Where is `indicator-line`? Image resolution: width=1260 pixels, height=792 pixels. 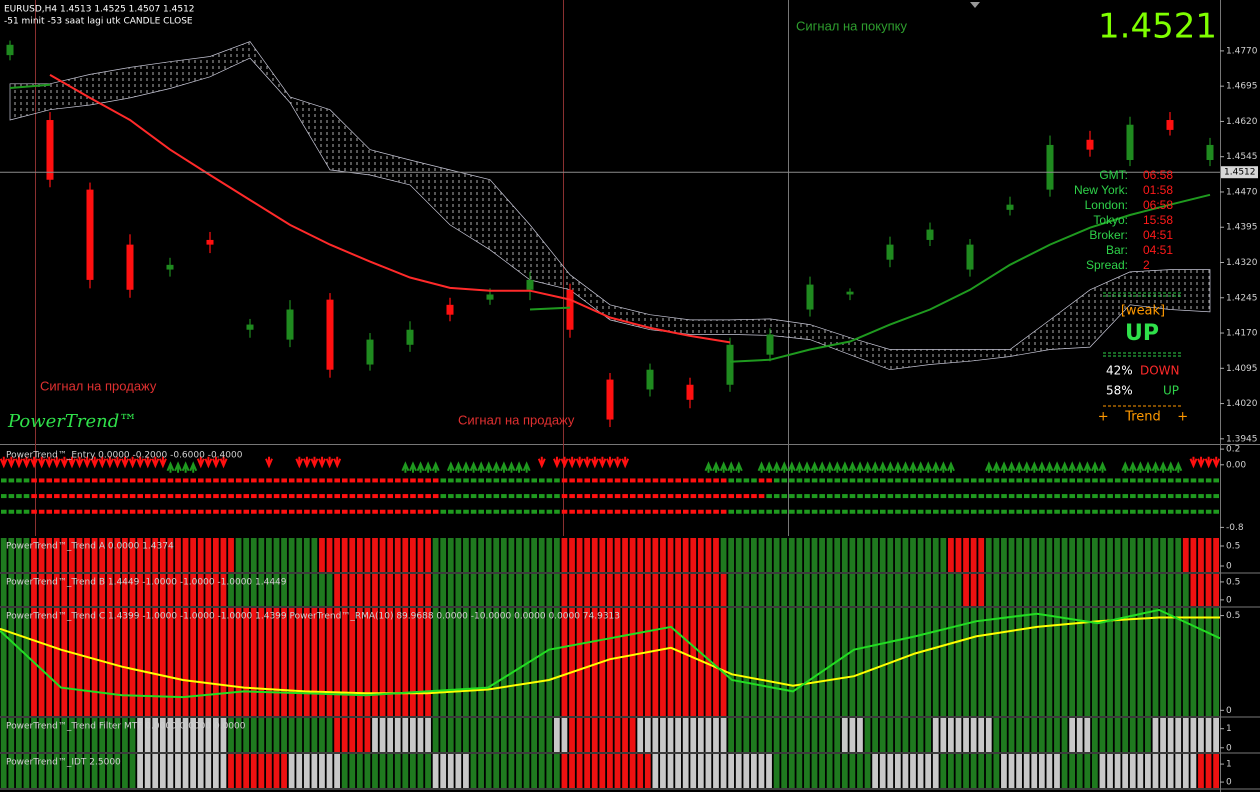
indicator-line is located at coordinates (610, 653).